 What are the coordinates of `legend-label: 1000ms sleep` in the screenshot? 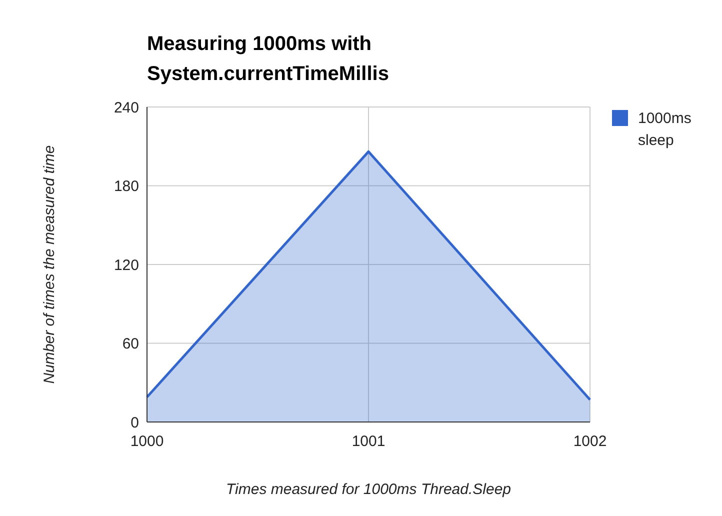 It's located at (665, 129).